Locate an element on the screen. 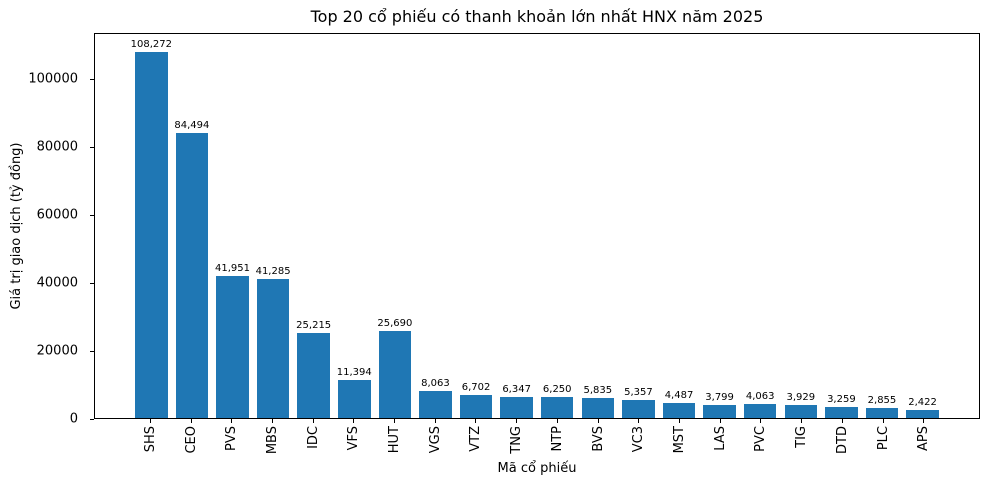  x-tick-slot: CEO is located at coordinates (191, 436).